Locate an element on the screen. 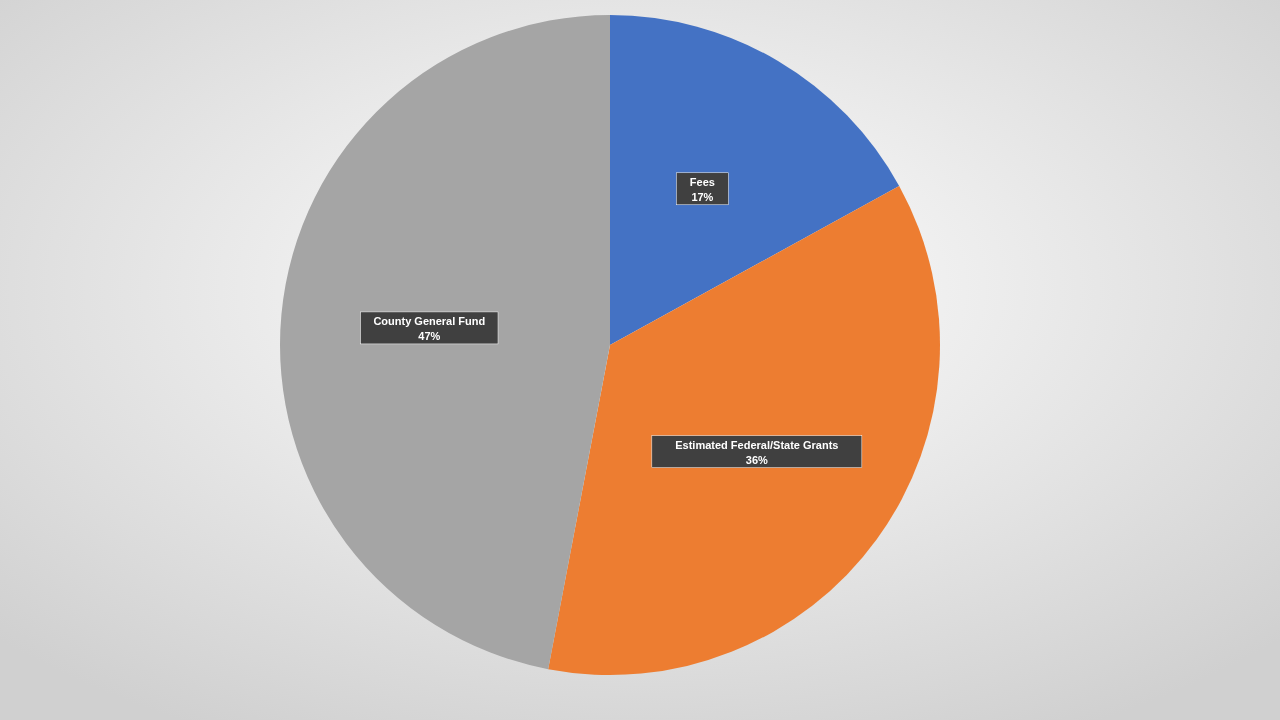 The width and height of the screenshot is (1280, 720). slice-label: Estimated Federal/State Grants is located at coordinates (757, 444).